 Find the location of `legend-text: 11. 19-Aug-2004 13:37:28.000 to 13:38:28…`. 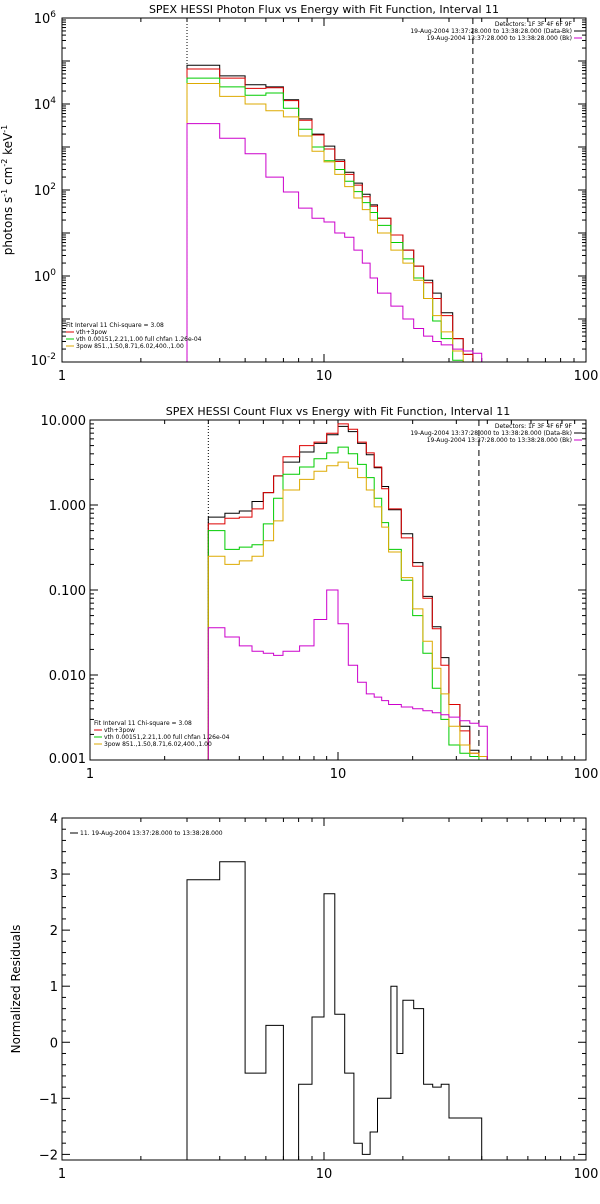

legend-text: 11. 19-Aug-2004 13:37:28.000 to 13:38:28… is located at coordinates (151, 833).